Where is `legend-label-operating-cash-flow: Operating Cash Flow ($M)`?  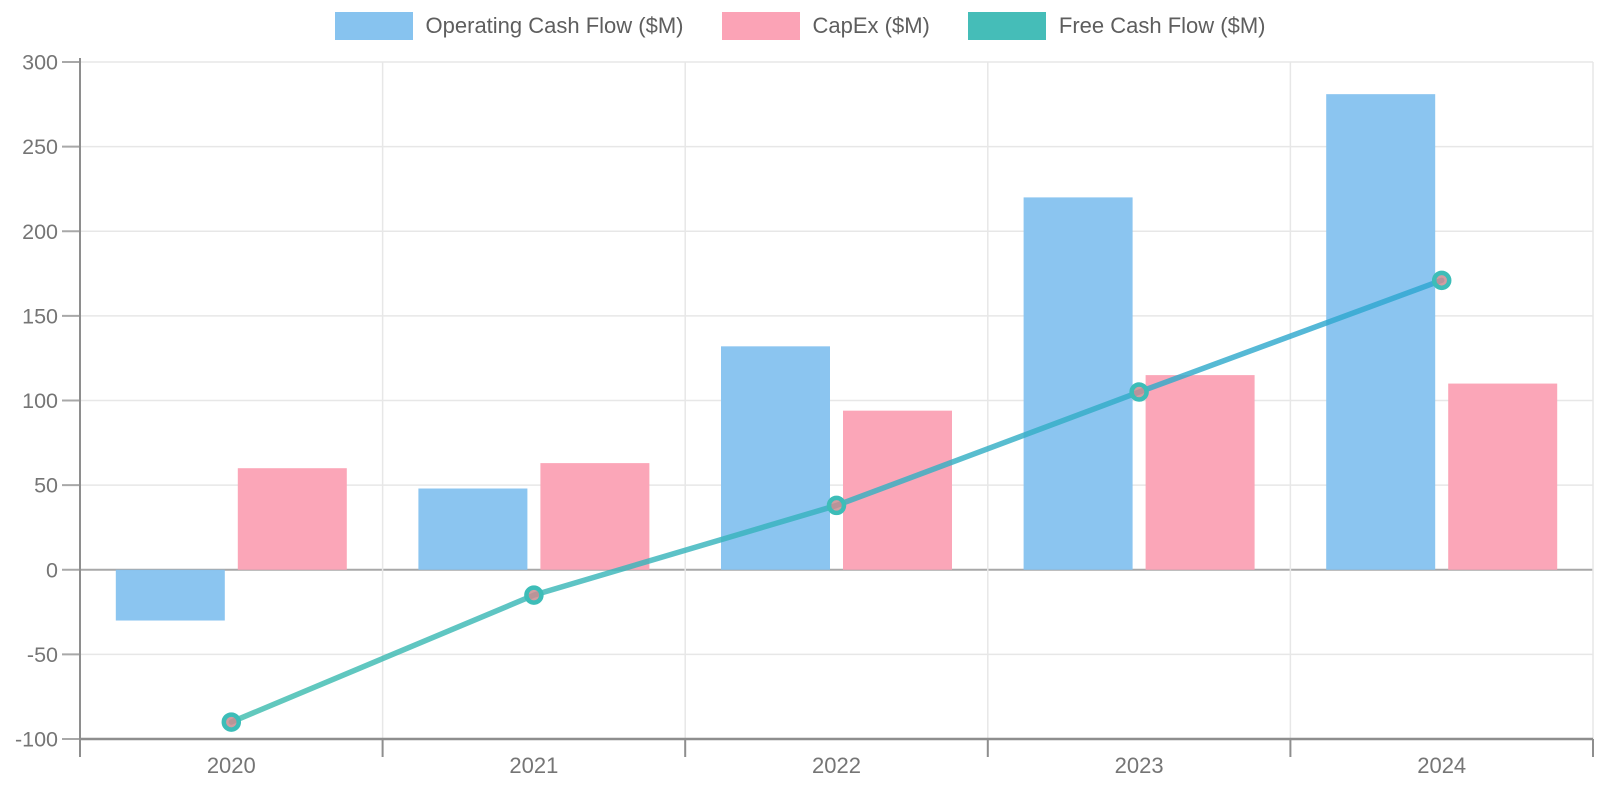 legend-label-operating-cash-flow: Operating Cash Flow ($M) is located at coordinates (554, 25).